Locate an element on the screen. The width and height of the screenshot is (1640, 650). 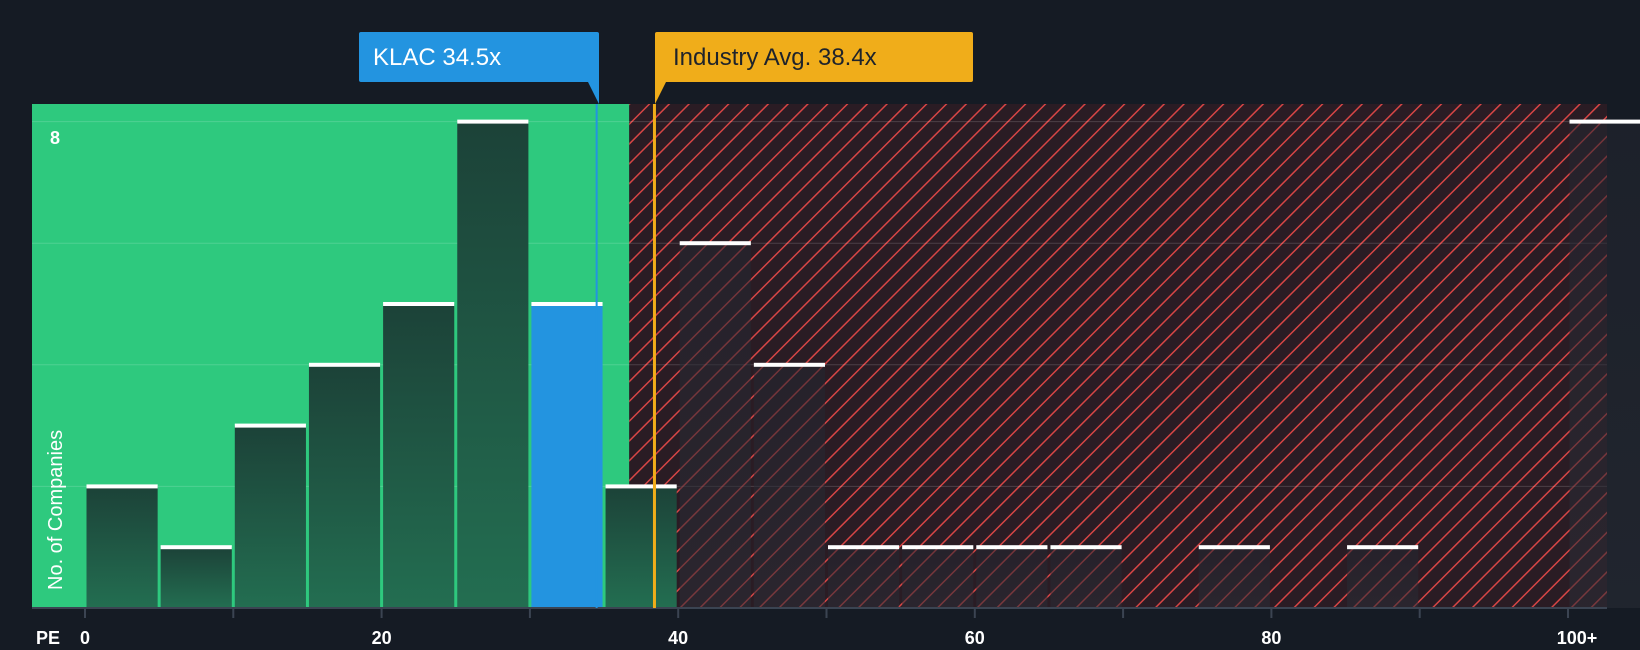
x-tick-label: 100+ is located at coordinates (1577, 638).